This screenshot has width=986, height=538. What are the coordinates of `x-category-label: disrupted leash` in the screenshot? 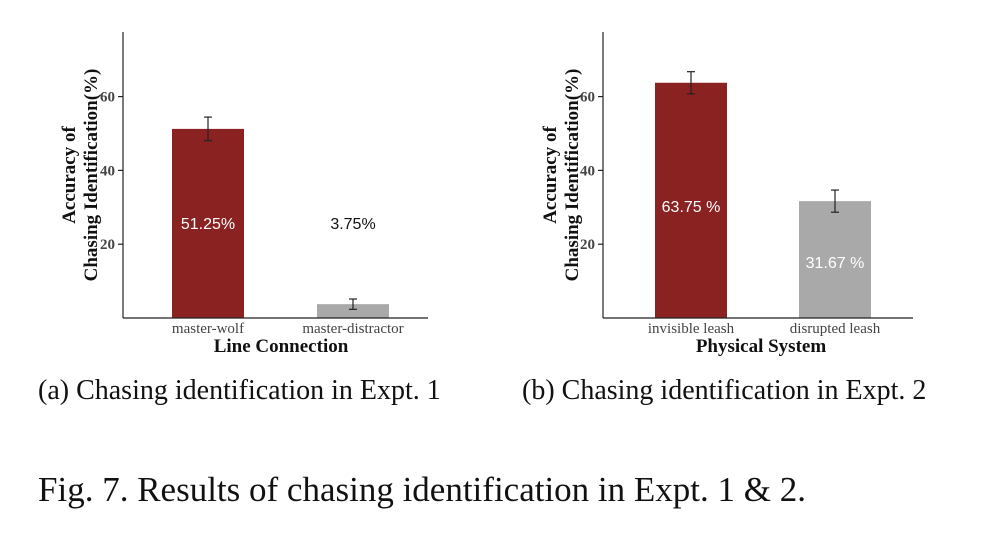 It's located at (835, 329).